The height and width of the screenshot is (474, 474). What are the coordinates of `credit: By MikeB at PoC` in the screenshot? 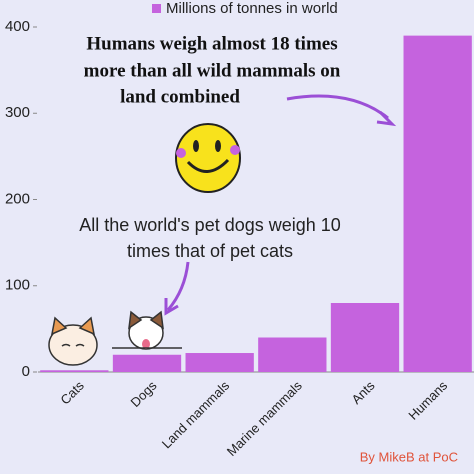 It's located at (409, 456).